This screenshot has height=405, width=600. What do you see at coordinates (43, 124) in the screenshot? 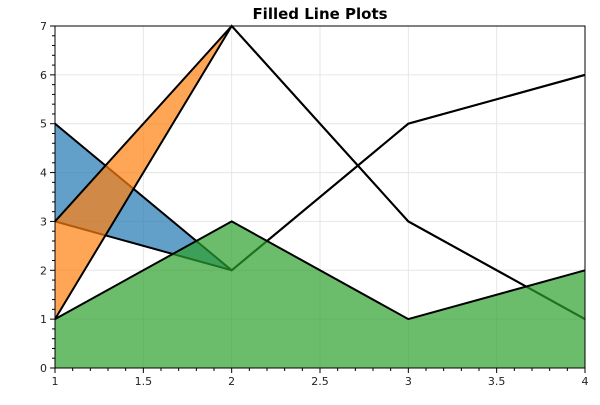
I see `y-tick-label: 5` at bounding box center [43, 124].